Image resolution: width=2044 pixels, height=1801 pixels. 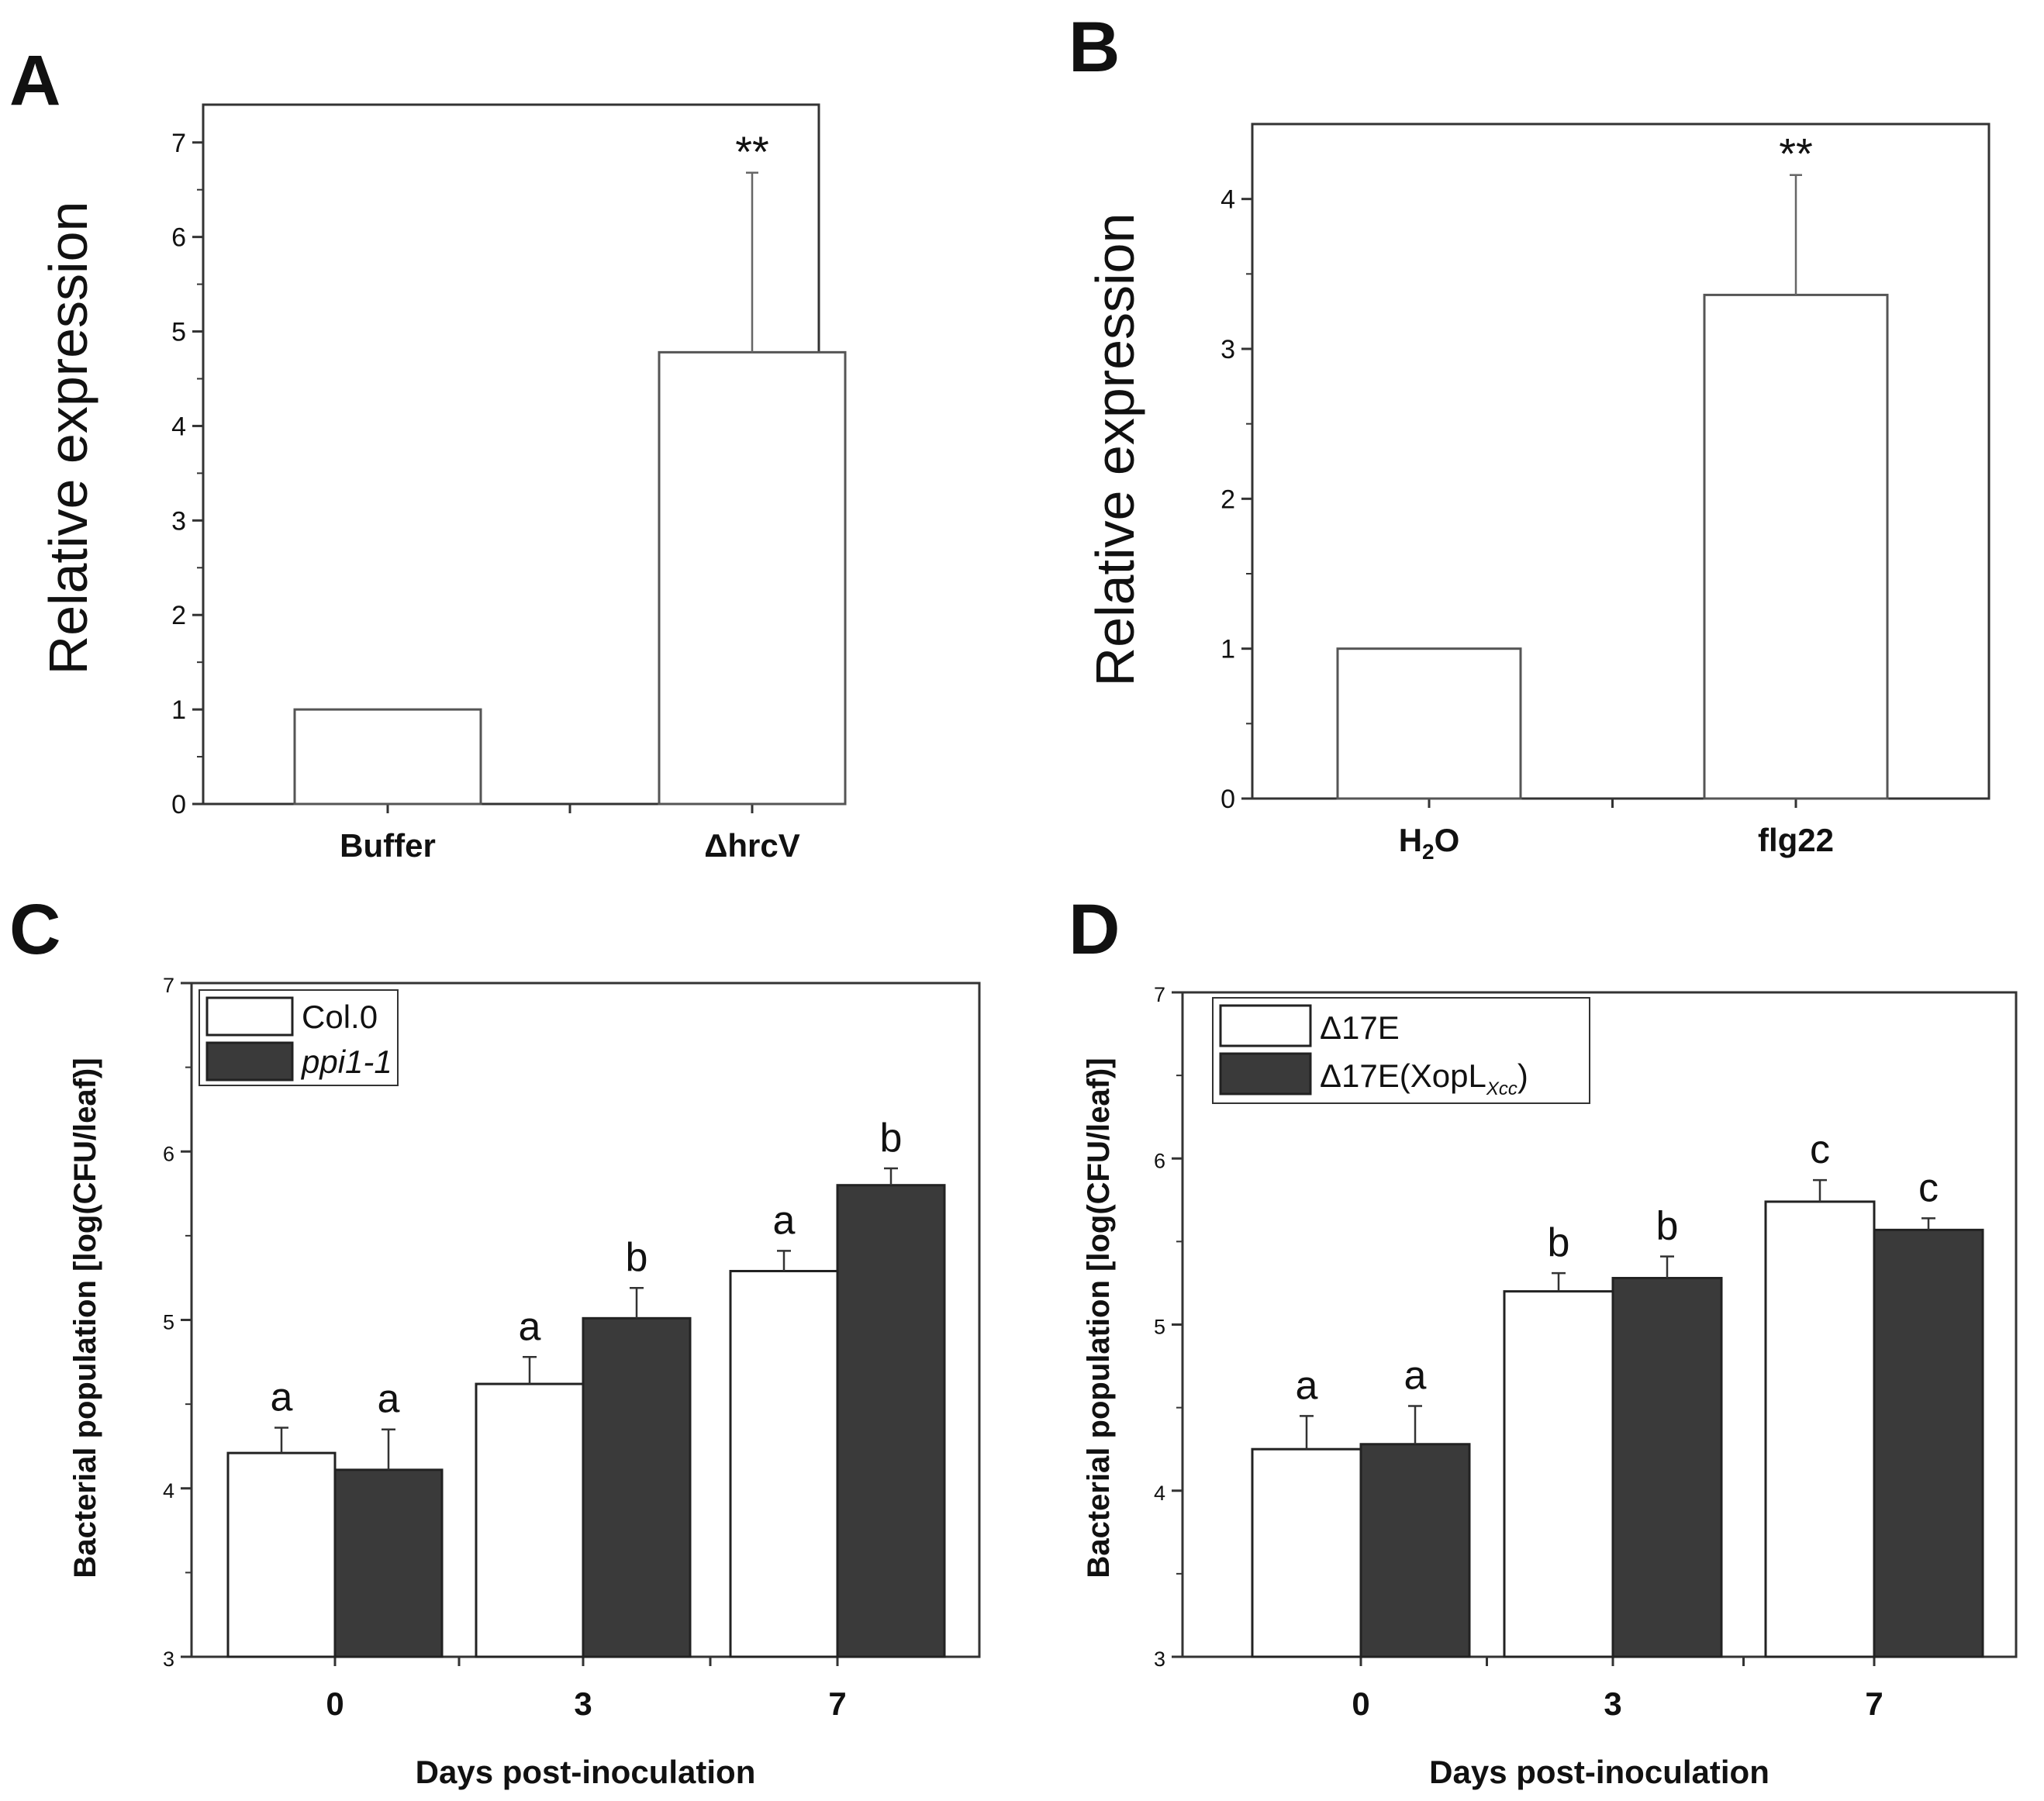 I want to click on legend-label: Δ17E(XopLXcc), so click(x=1424, y=1078).